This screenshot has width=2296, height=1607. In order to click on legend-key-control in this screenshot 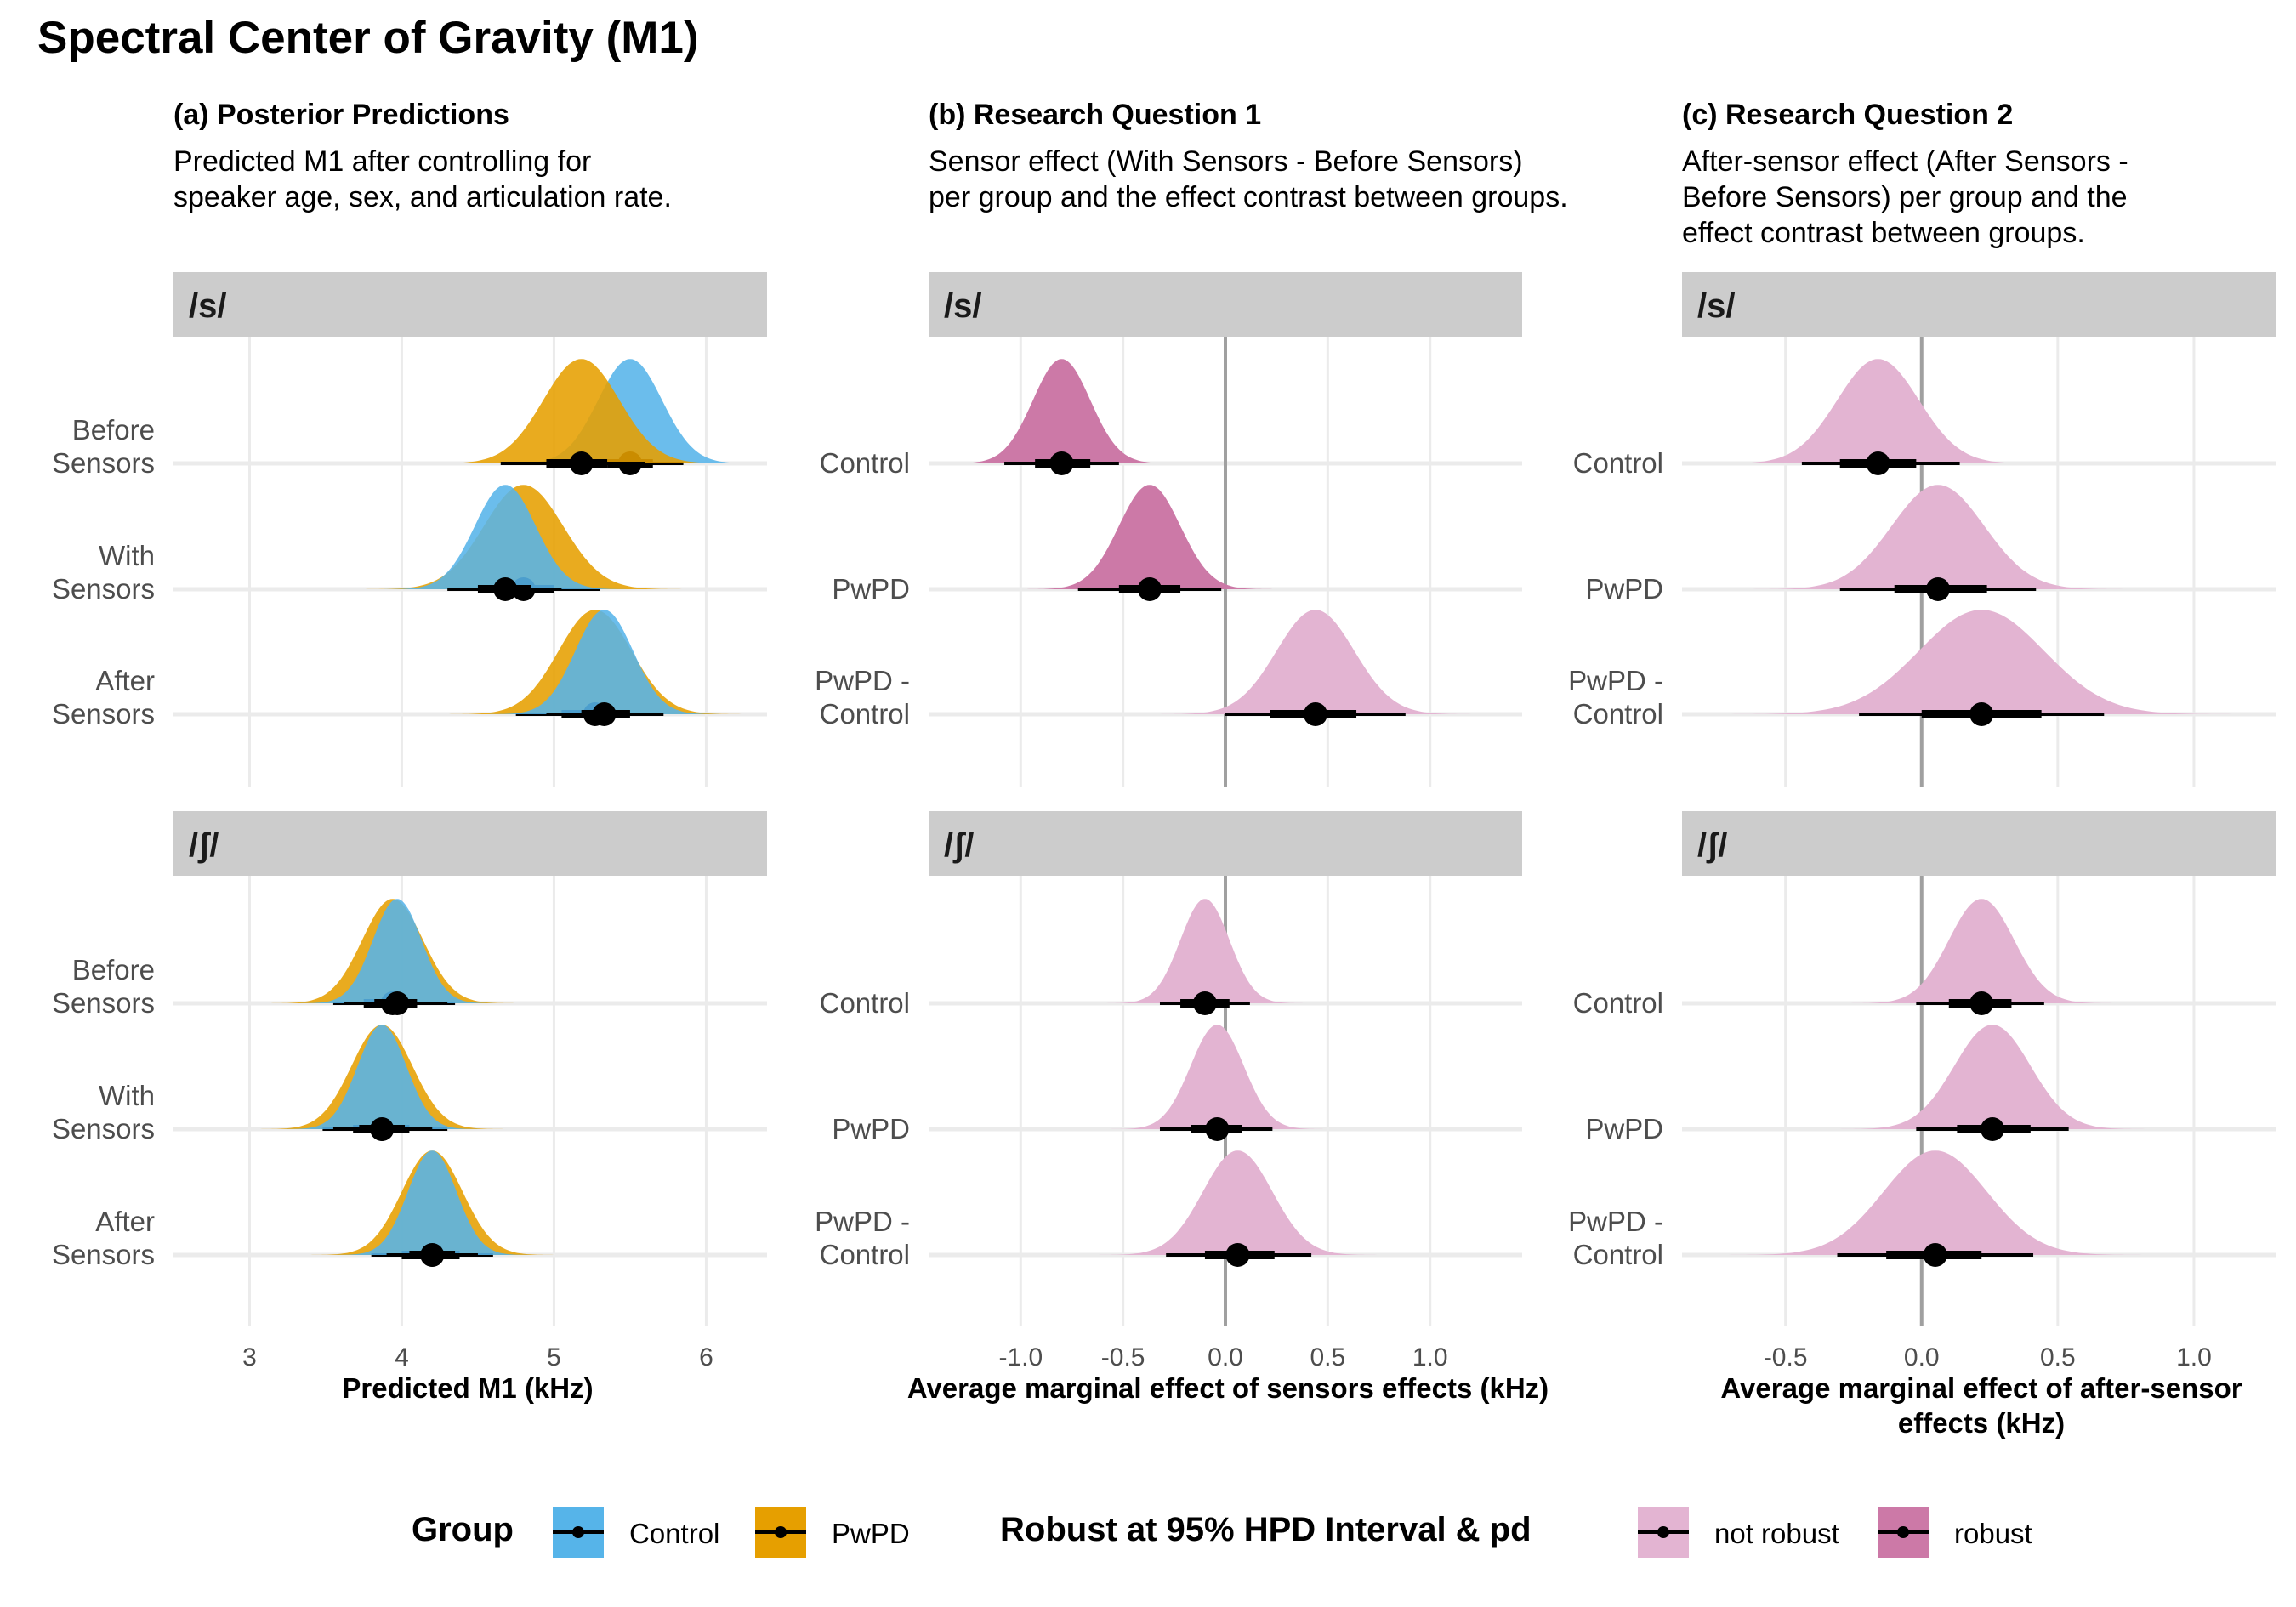, I will do `click(578, 1532)`.